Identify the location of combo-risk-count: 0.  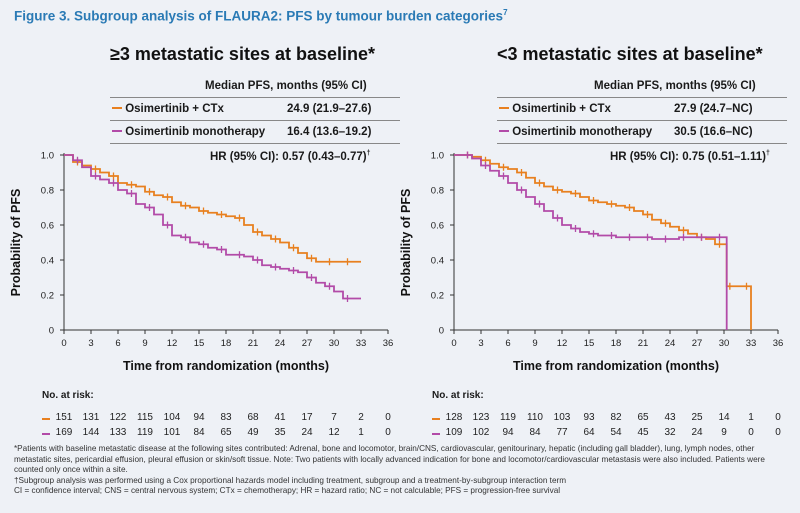
(388, 417).